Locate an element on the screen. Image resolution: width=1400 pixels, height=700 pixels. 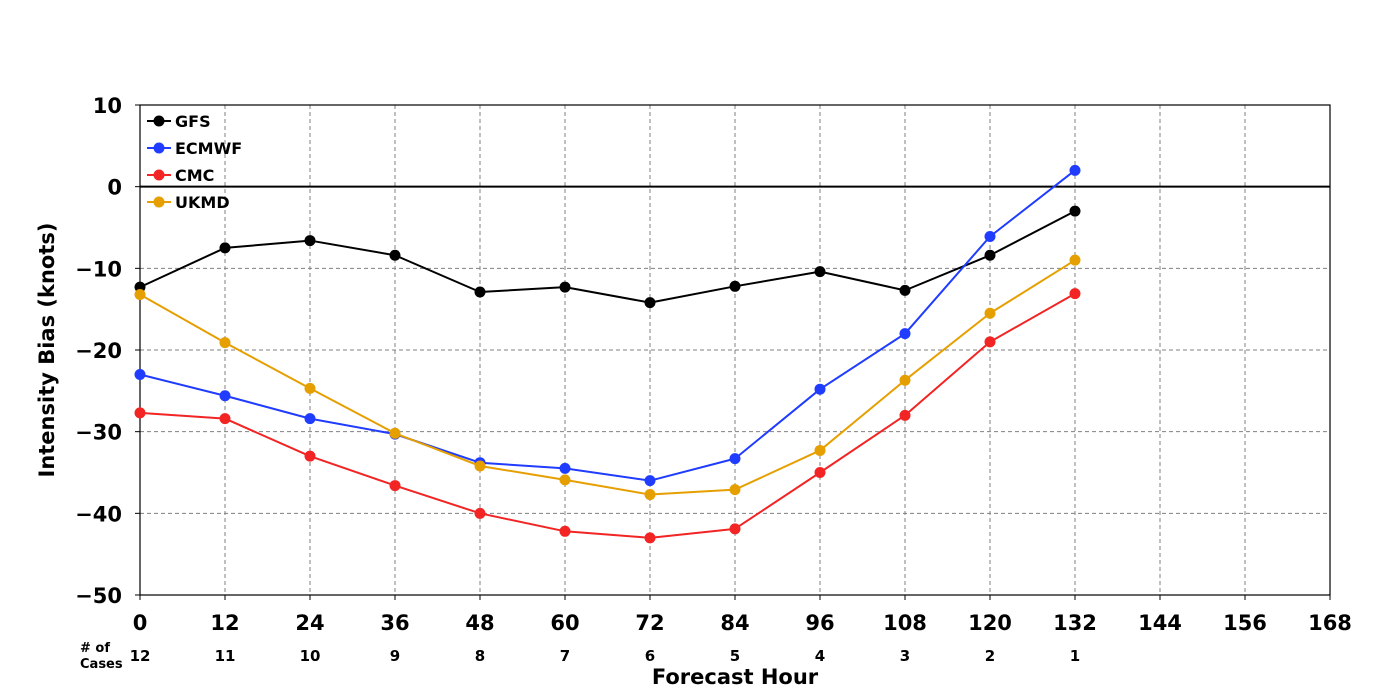
x-tick-label: 84 is located at coordinates (734, 623).